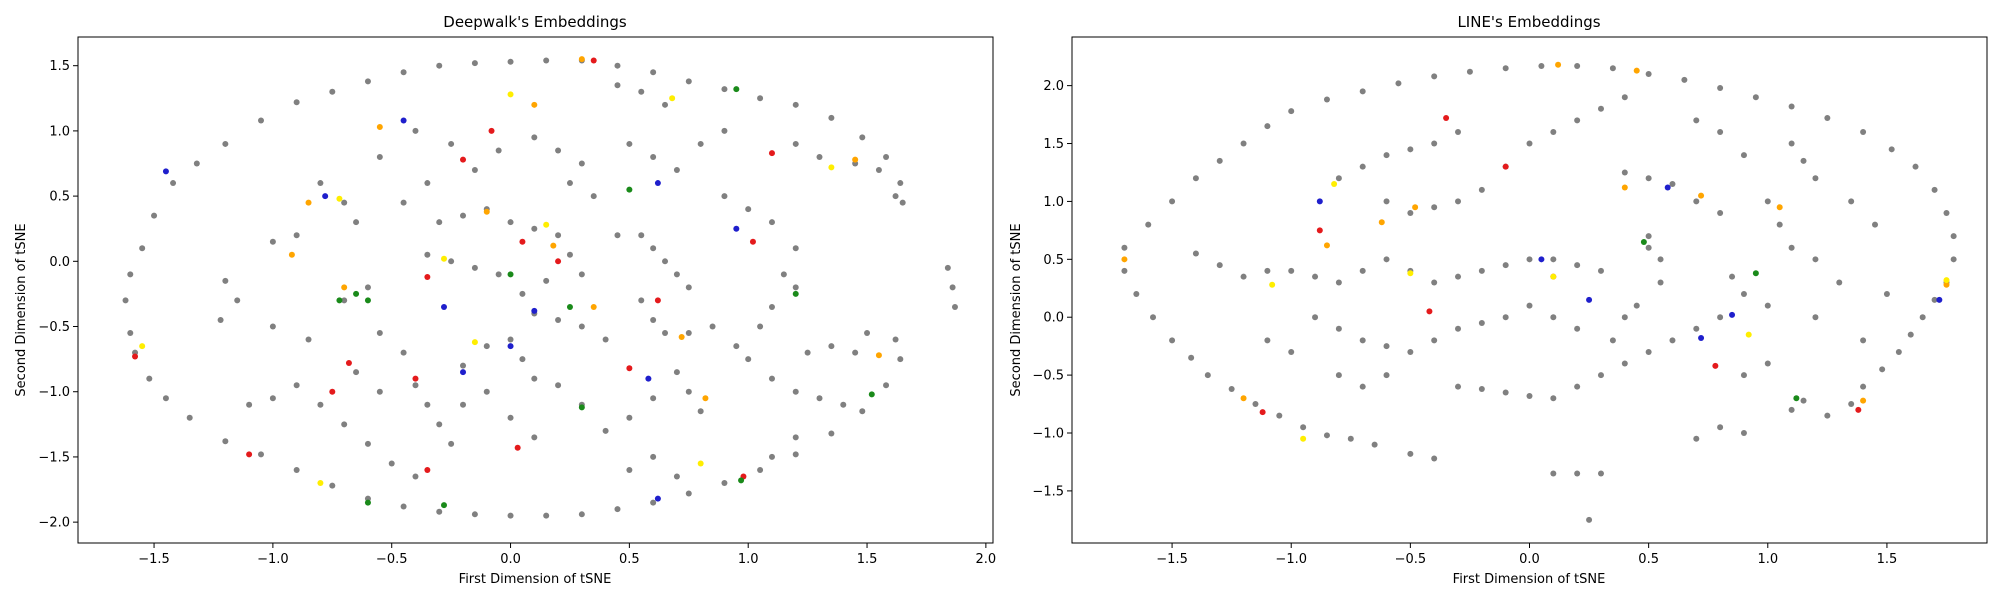 The image size is (2000, 600). I want to click on y-axis-label: Second Dimension of tSNE, so click(1016, 309).